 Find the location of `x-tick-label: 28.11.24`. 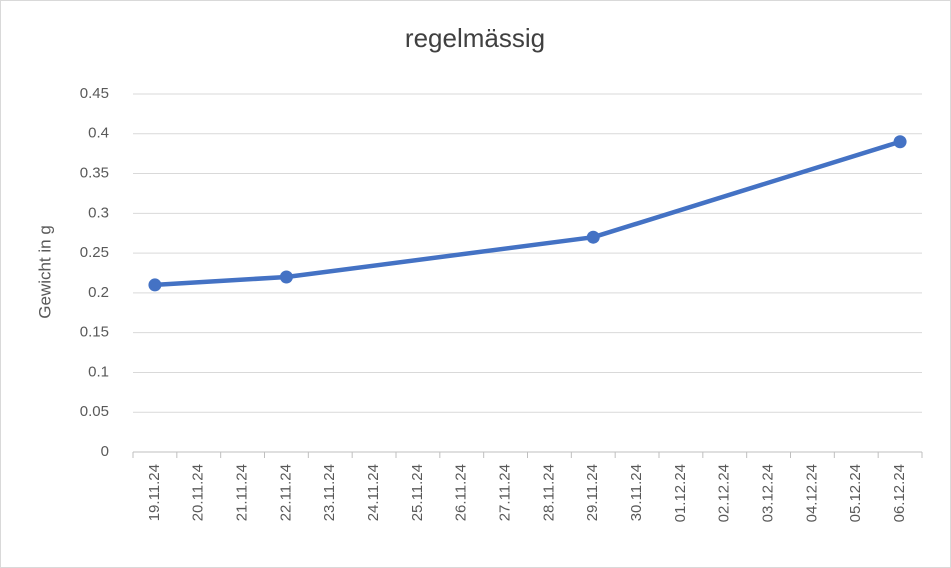

x-tick-label: 28.11.24 is located at coordinates (548, 492).